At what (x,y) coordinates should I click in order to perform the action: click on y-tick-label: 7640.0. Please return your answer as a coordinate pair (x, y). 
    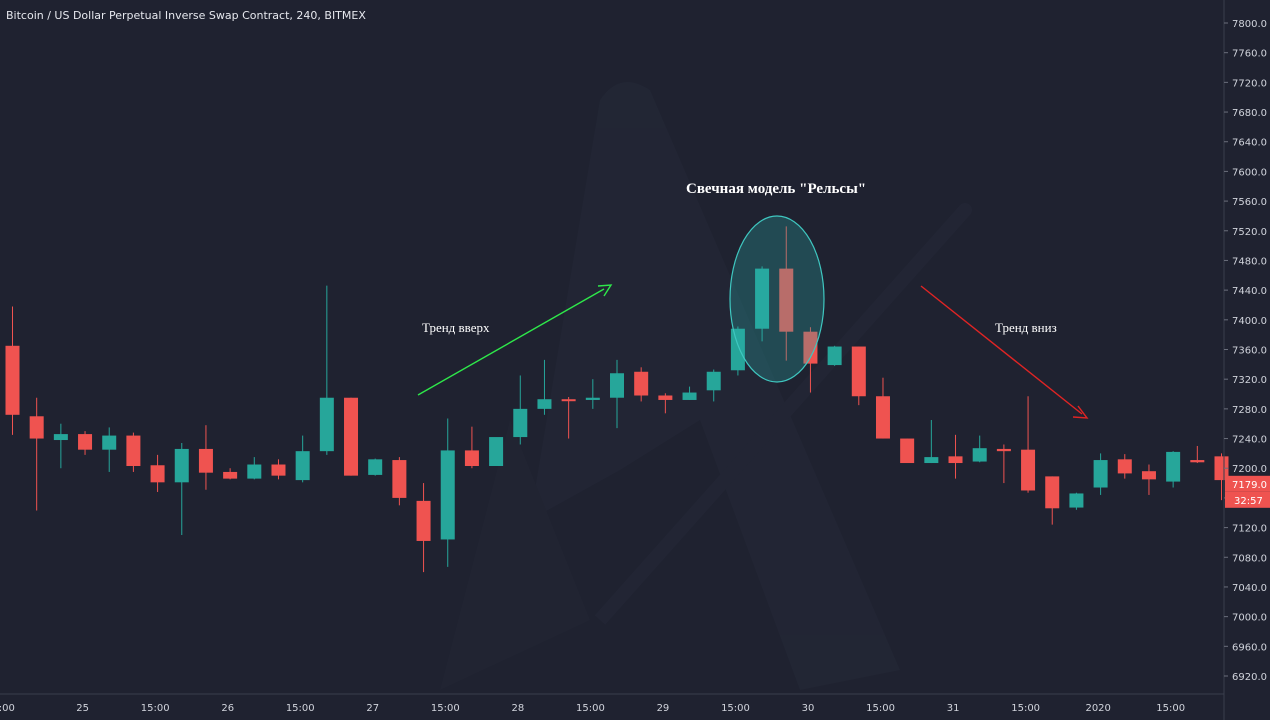
    Looking at the image, I should click on (1249, 143).